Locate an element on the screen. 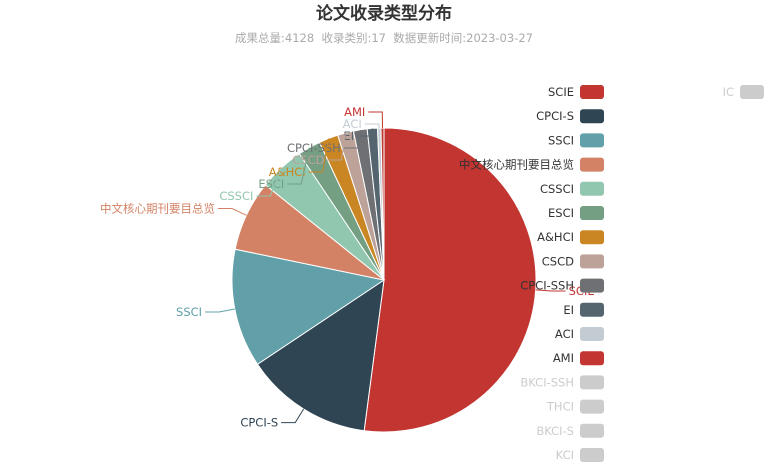 This screenshot has width=768, height=468. legend-item-scie: SCIE is located at coordinates (576, 92).